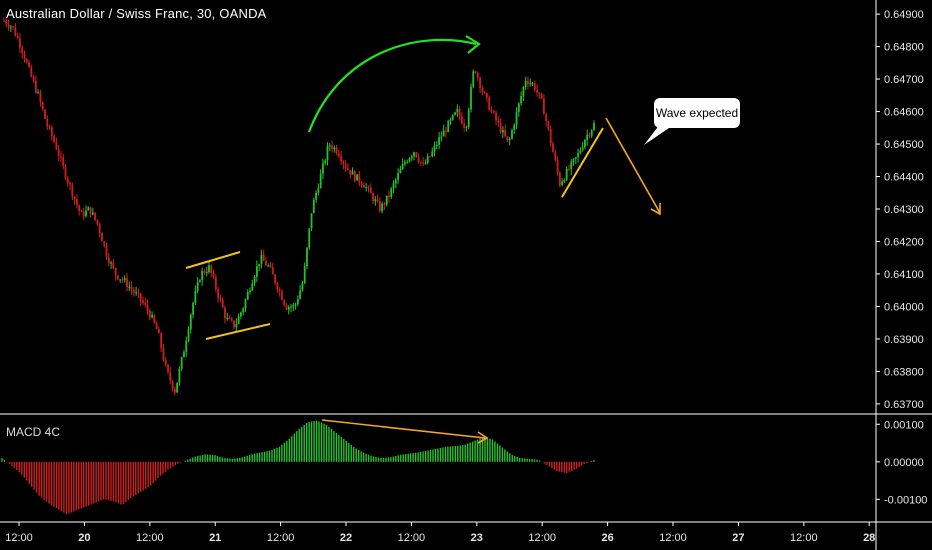 This screenshot has width=932, height=550. I want to click on wave-expected-callout: Wave expected, so click(697, 113).